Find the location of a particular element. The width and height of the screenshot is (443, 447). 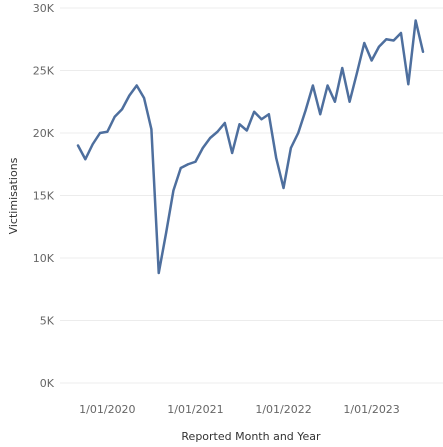

y-tick-label: 5K is located at coordinates (47, 321).